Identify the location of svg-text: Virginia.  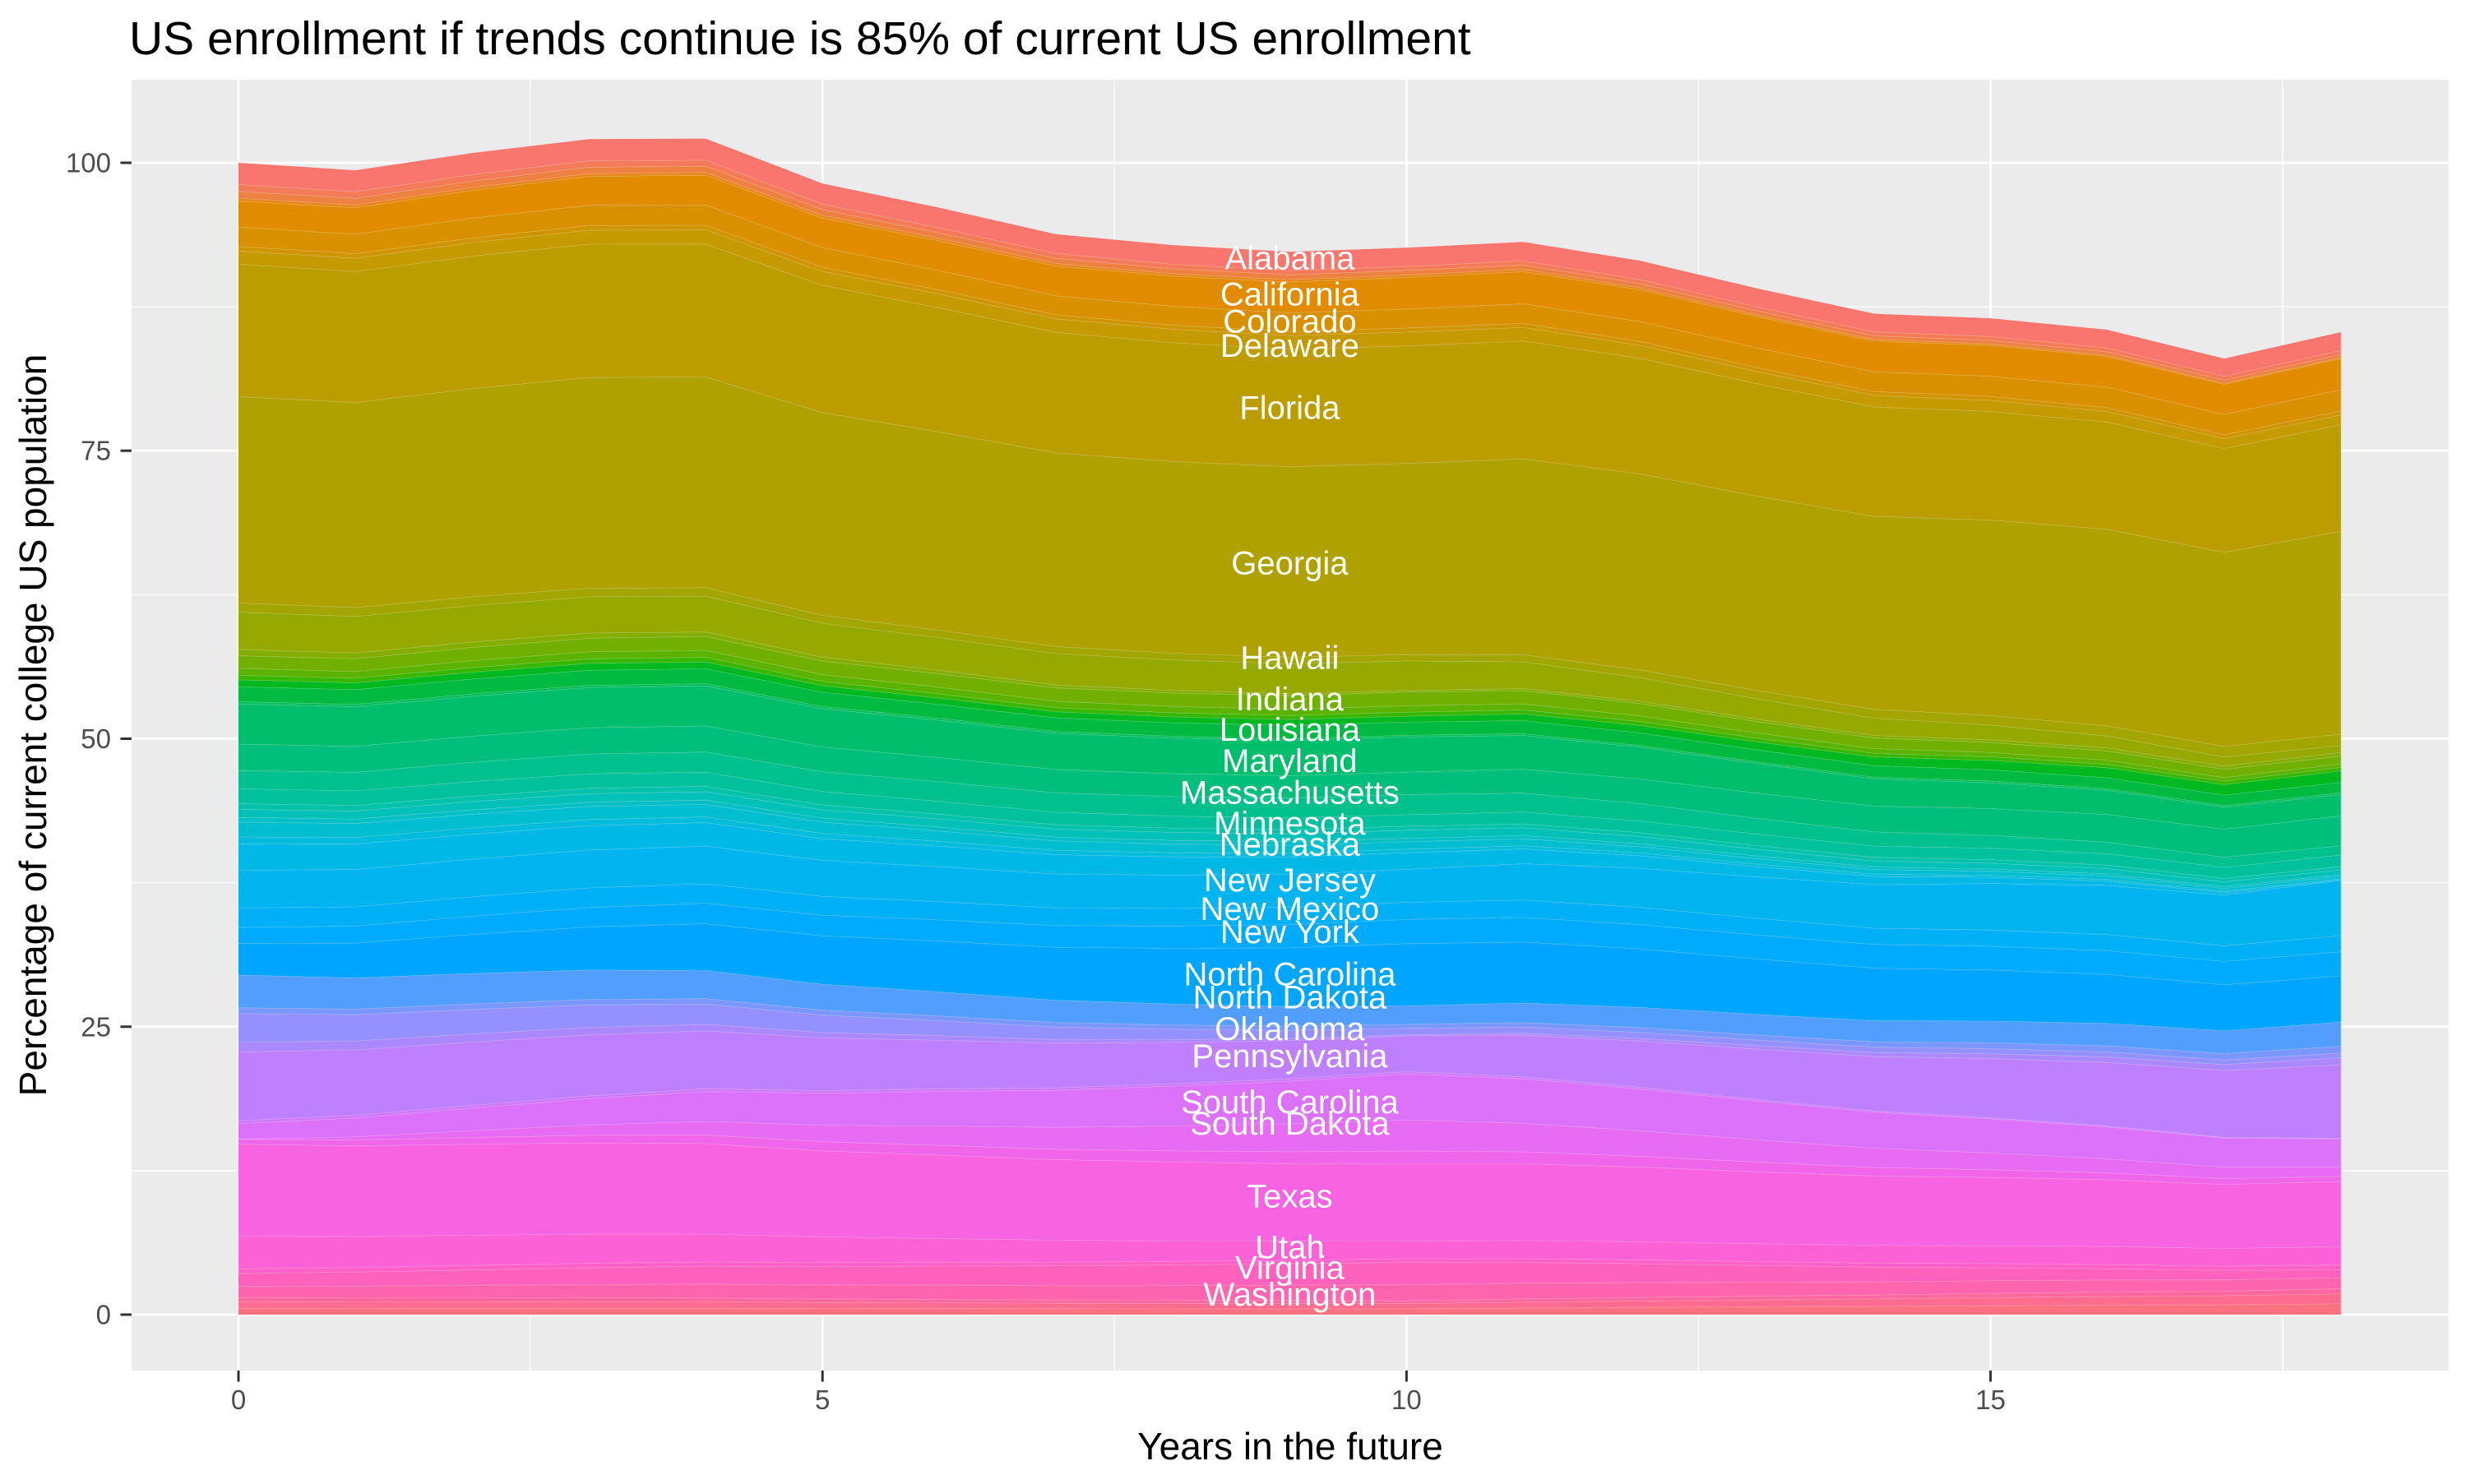
(1290, 1268).